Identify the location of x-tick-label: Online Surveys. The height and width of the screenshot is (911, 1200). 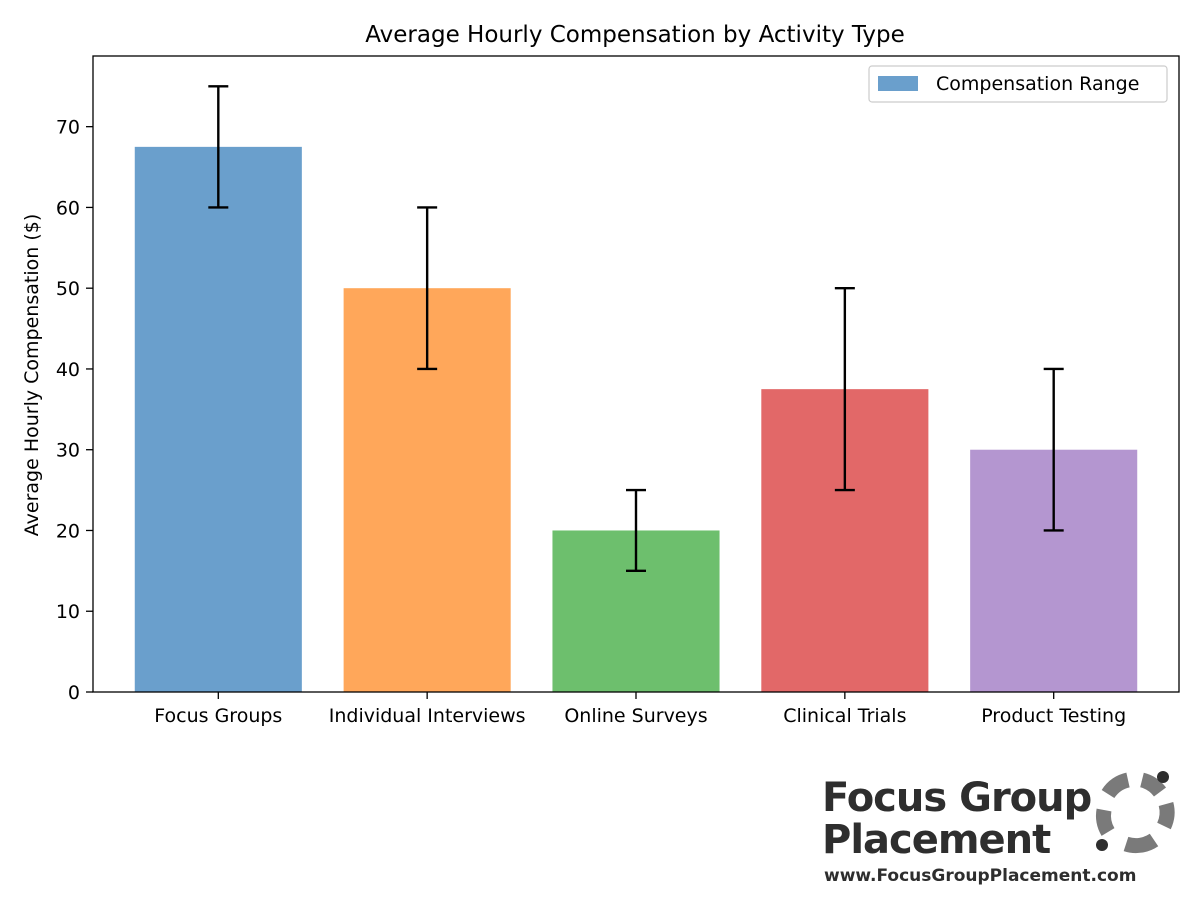
(635, 716).